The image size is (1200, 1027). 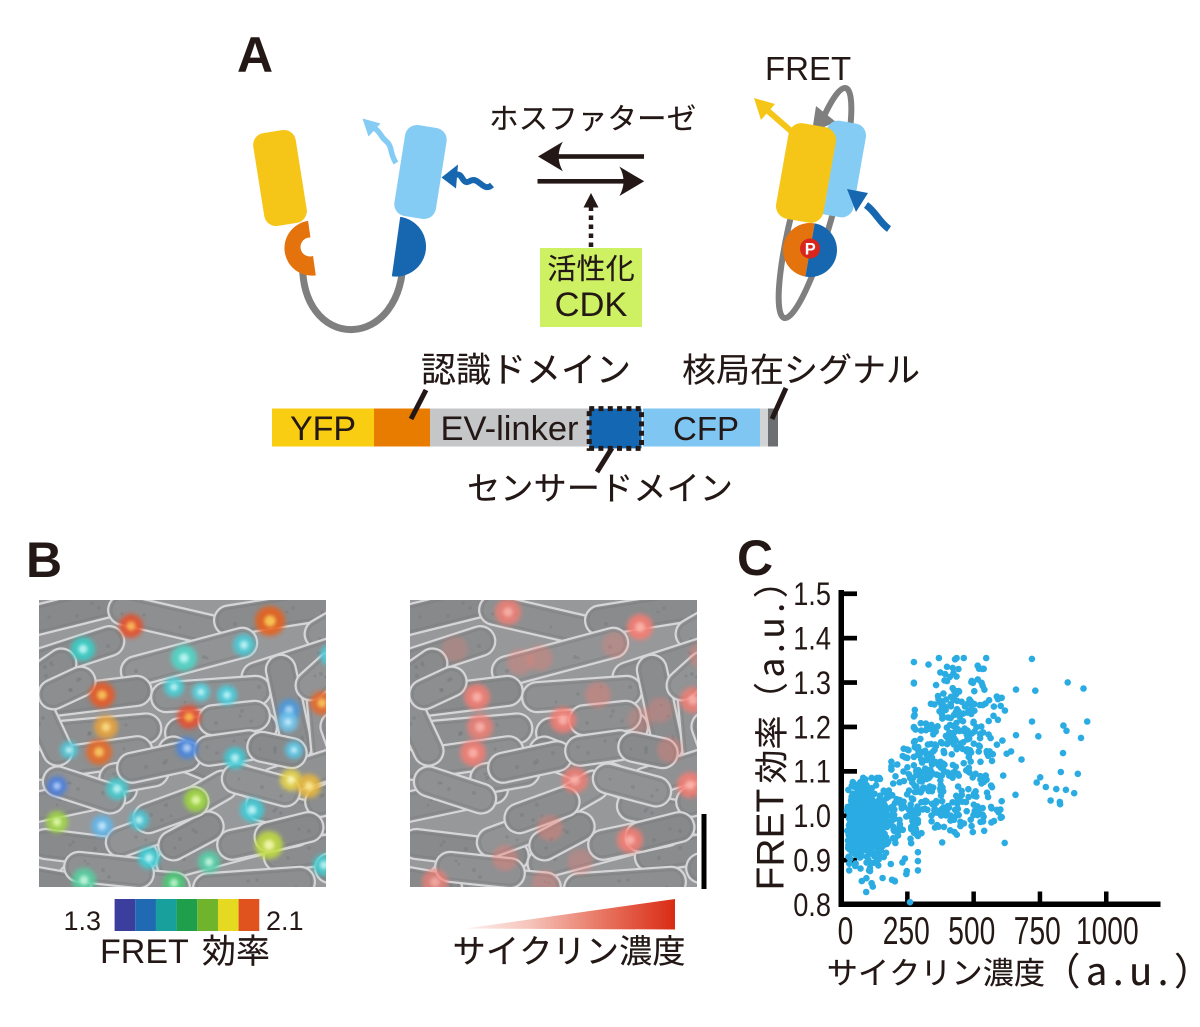 What do you see at coordinates (812, 861) in the screenshot?
I see `svg-text: 0.9` at bounding box center [812, 861].